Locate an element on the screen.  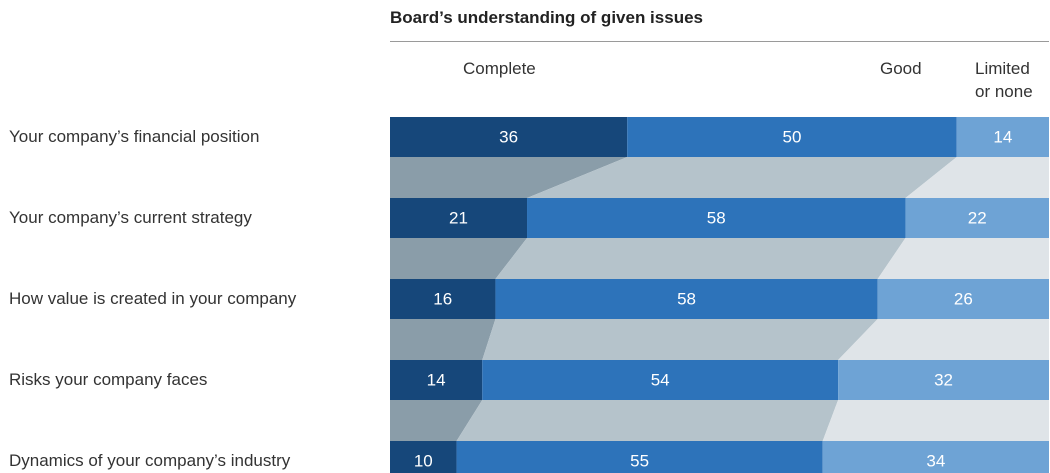
chart-title: Board’s understanding of given issues is located at coordinates (546, 17).